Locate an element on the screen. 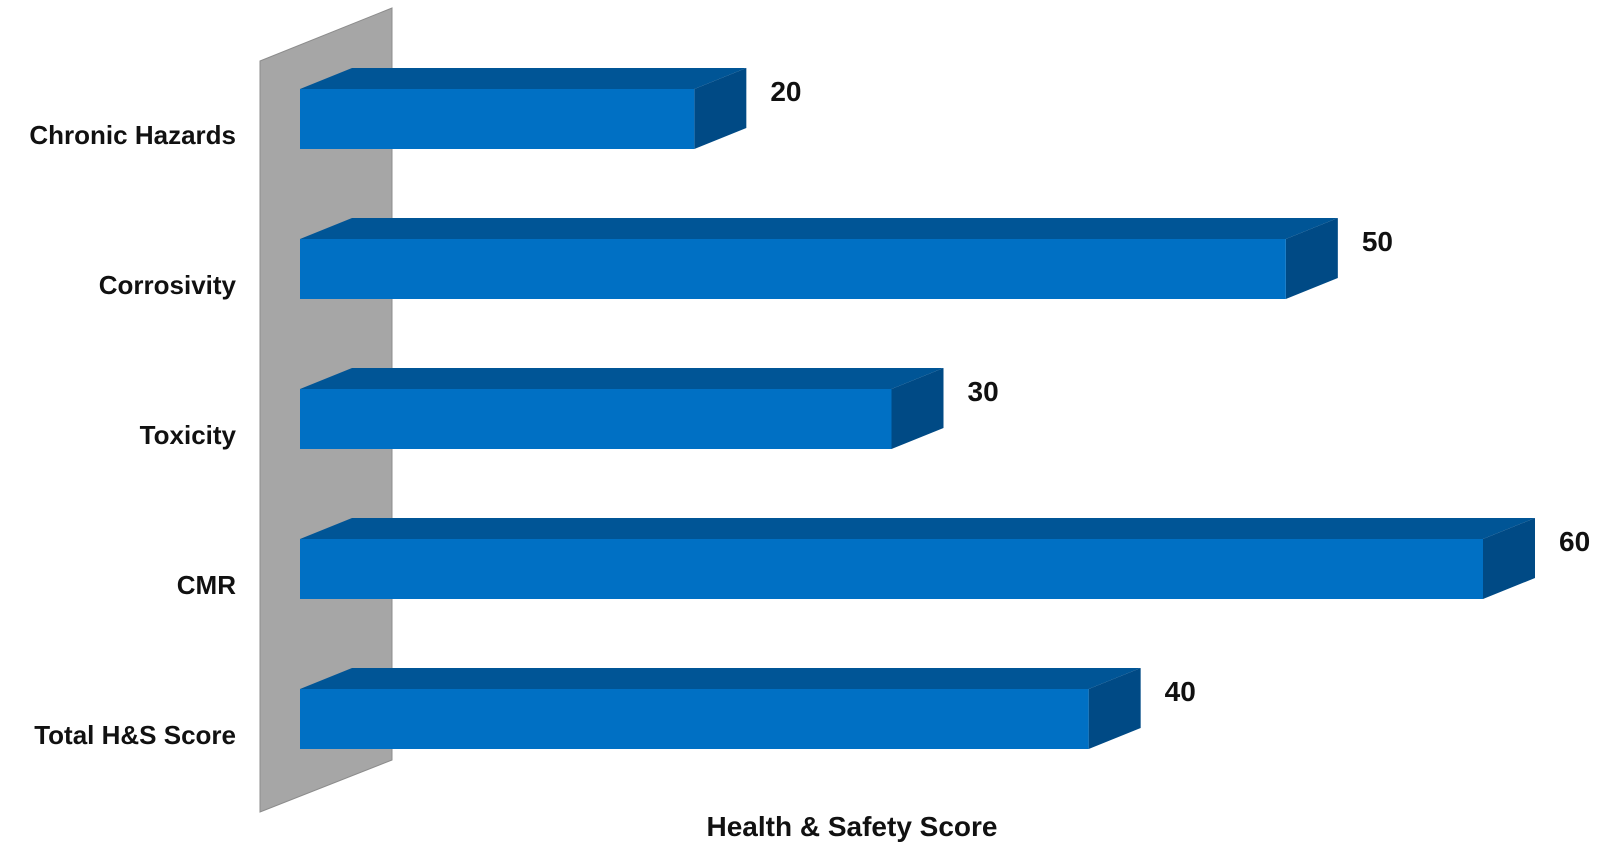 This screenshot has width=1604, height=849. bar-chronic-hazards is located at coordinates (523, 108).